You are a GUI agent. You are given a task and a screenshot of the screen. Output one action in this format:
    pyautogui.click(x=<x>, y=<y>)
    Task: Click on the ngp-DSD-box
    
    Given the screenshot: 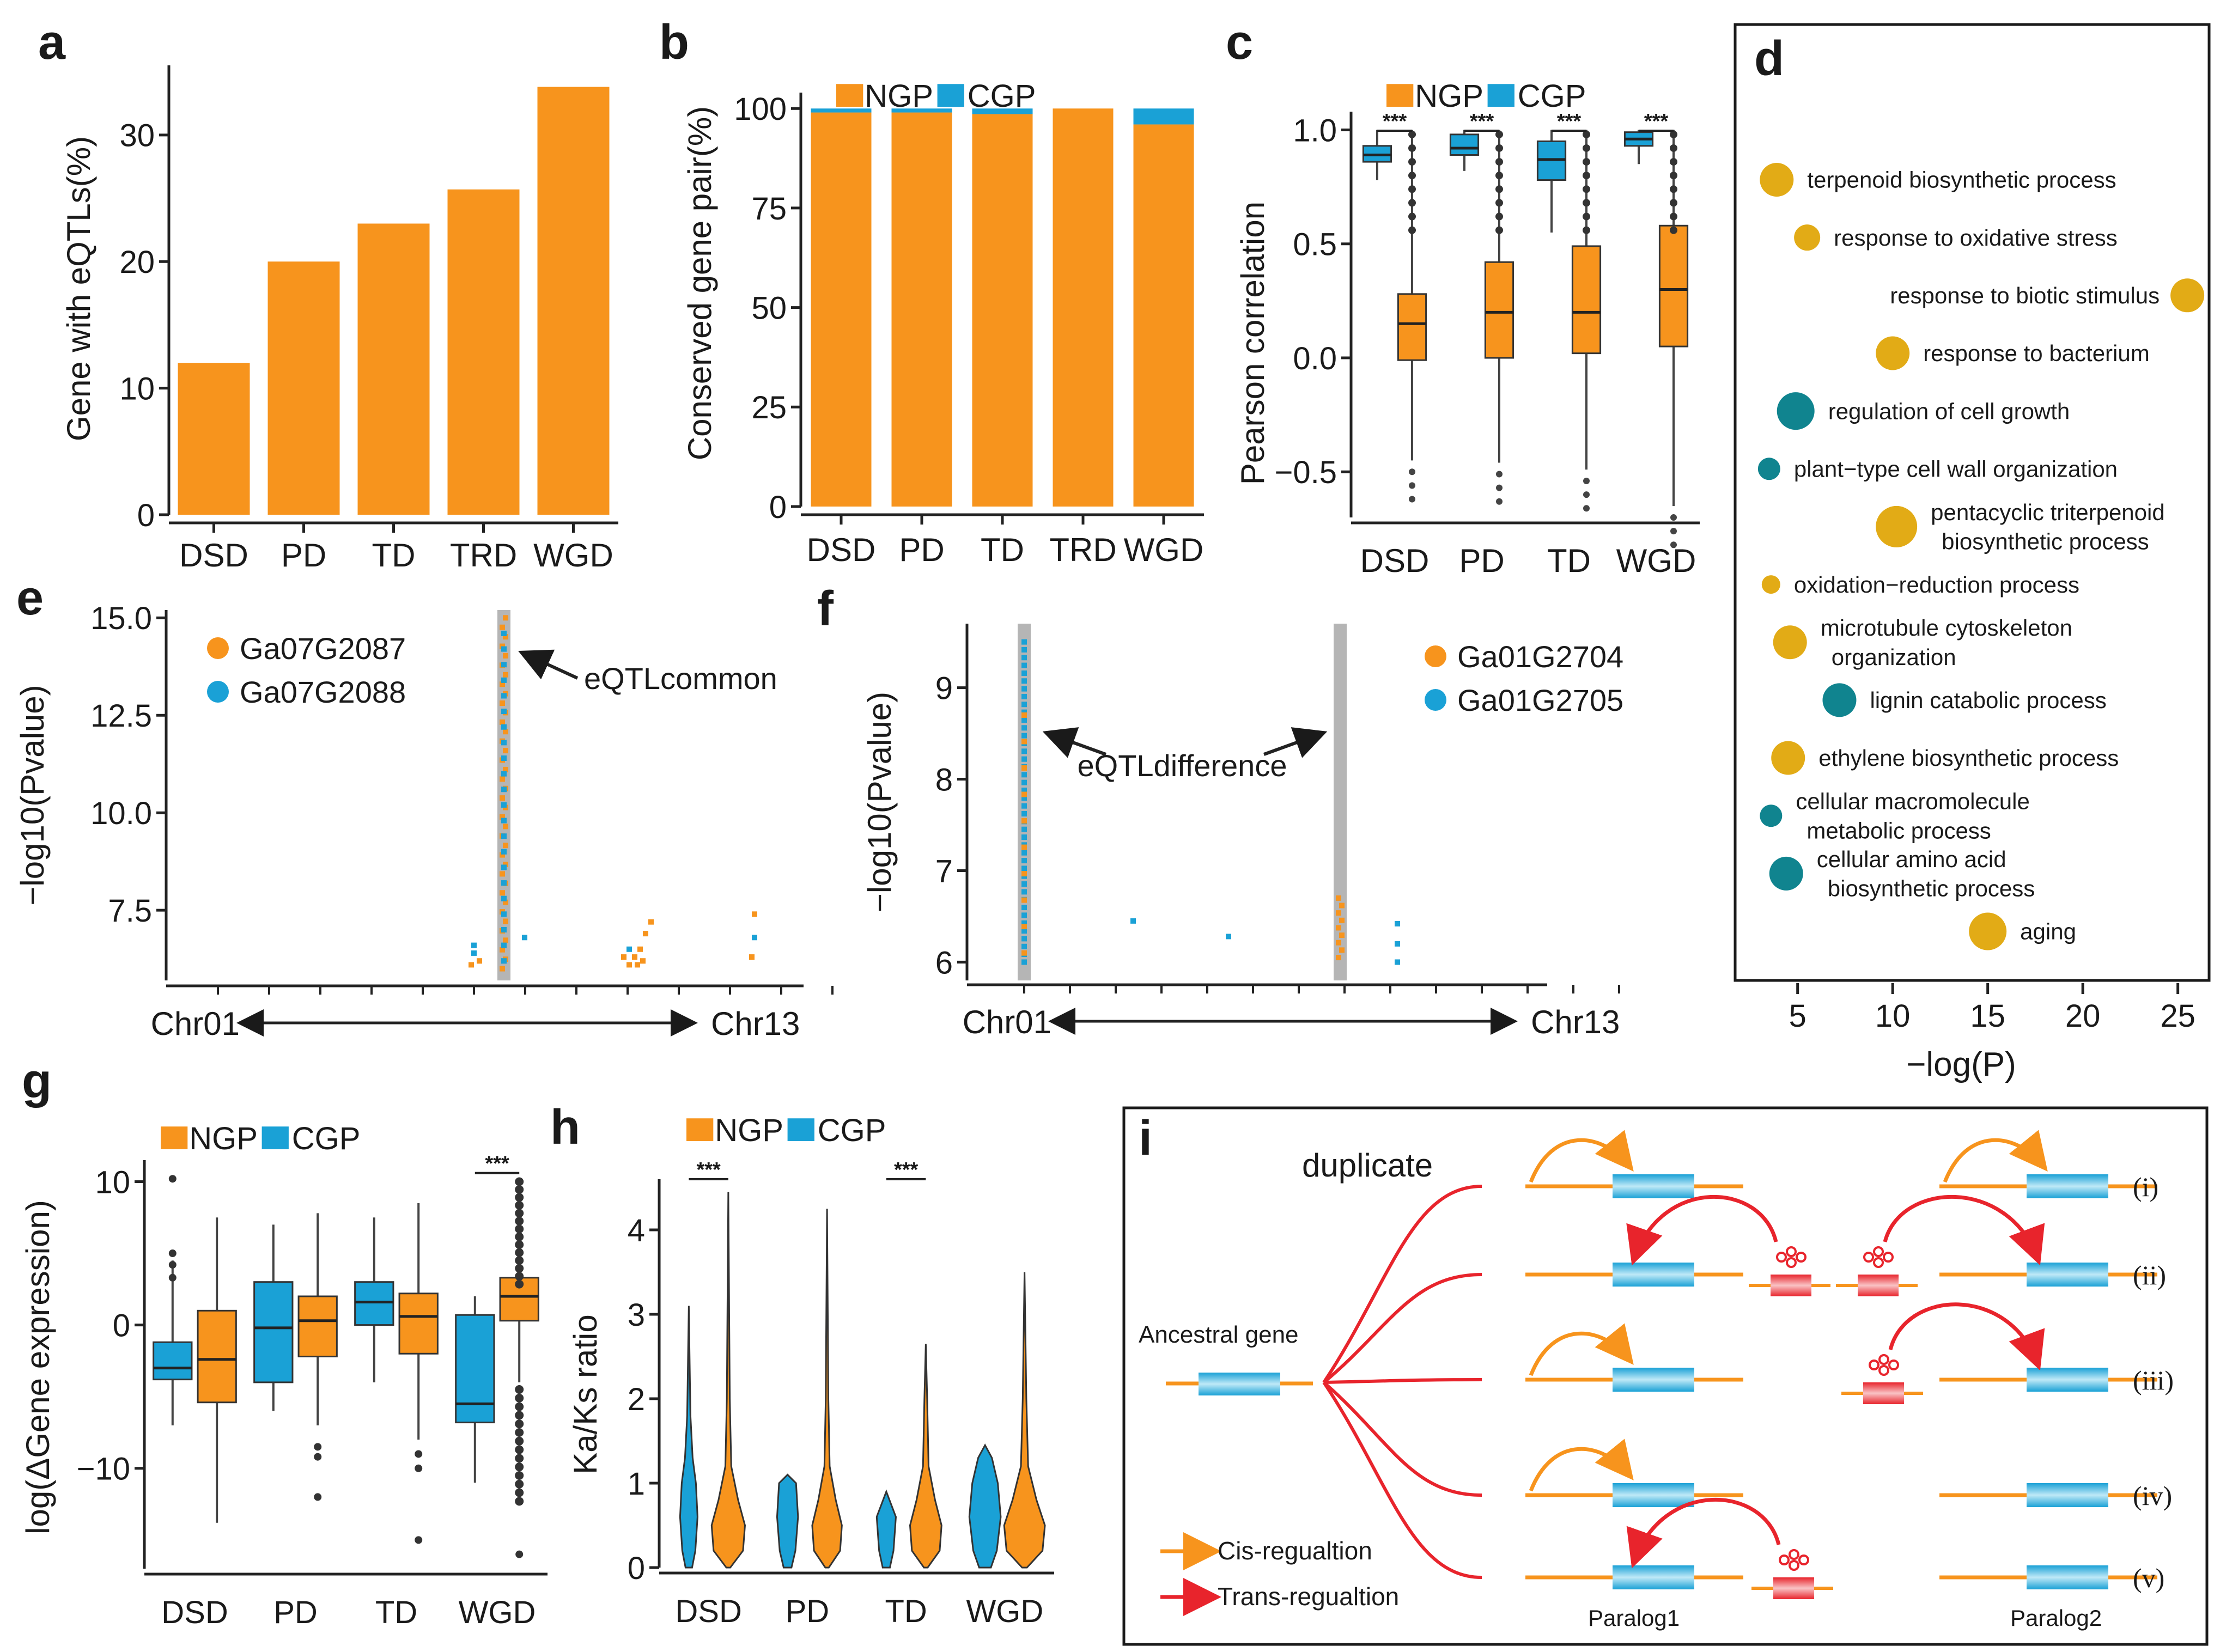 What is the action you would take?
    pyautogui.click(x=1412, y=327)
    